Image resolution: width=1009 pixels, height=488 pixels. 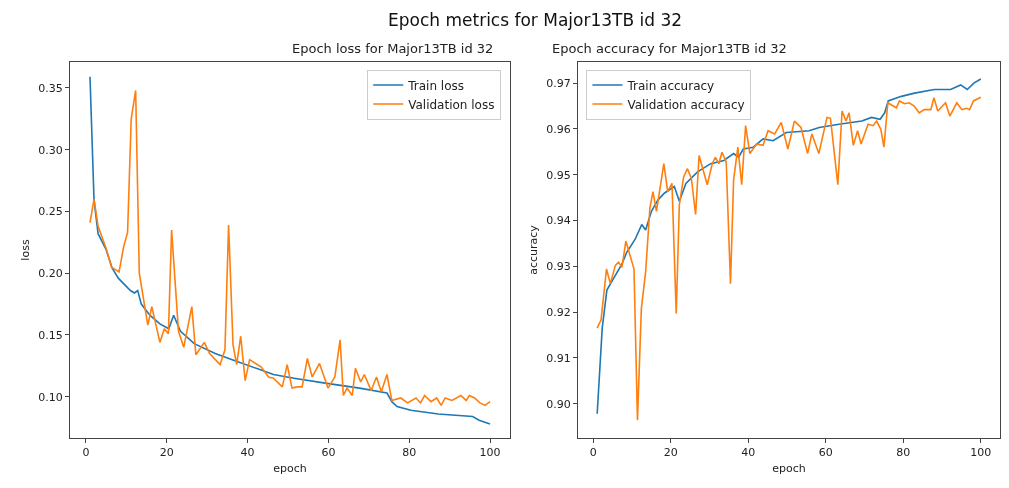 I want to click on chart-title: Epoch accuracy for Major13TB id 32, so click(x=669, y=48).